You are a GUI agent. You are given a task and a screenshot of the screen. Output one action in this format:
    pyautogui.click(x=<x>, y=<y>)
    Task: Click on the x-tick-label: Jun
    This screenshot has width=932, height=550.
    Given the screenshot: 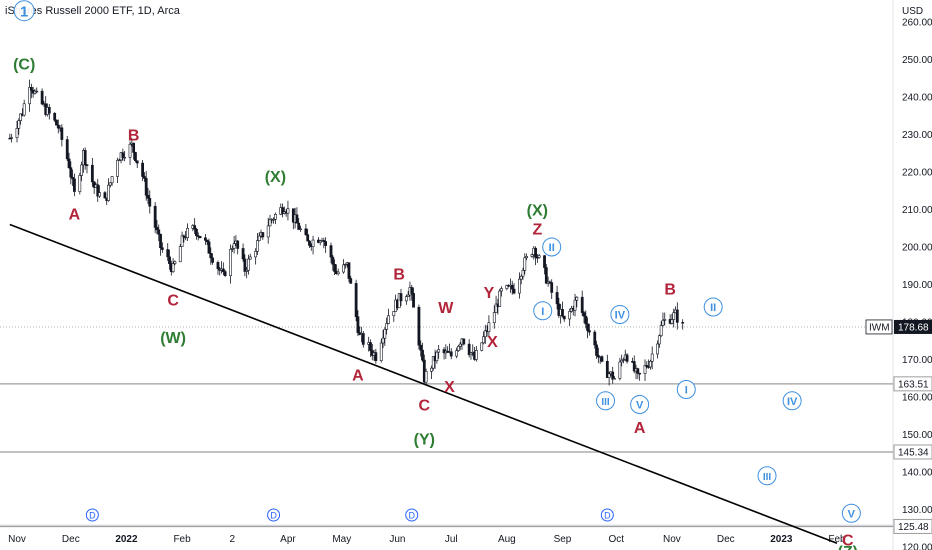 What is the action you would take?
    pyautogui.click(x=397, y=539)
    